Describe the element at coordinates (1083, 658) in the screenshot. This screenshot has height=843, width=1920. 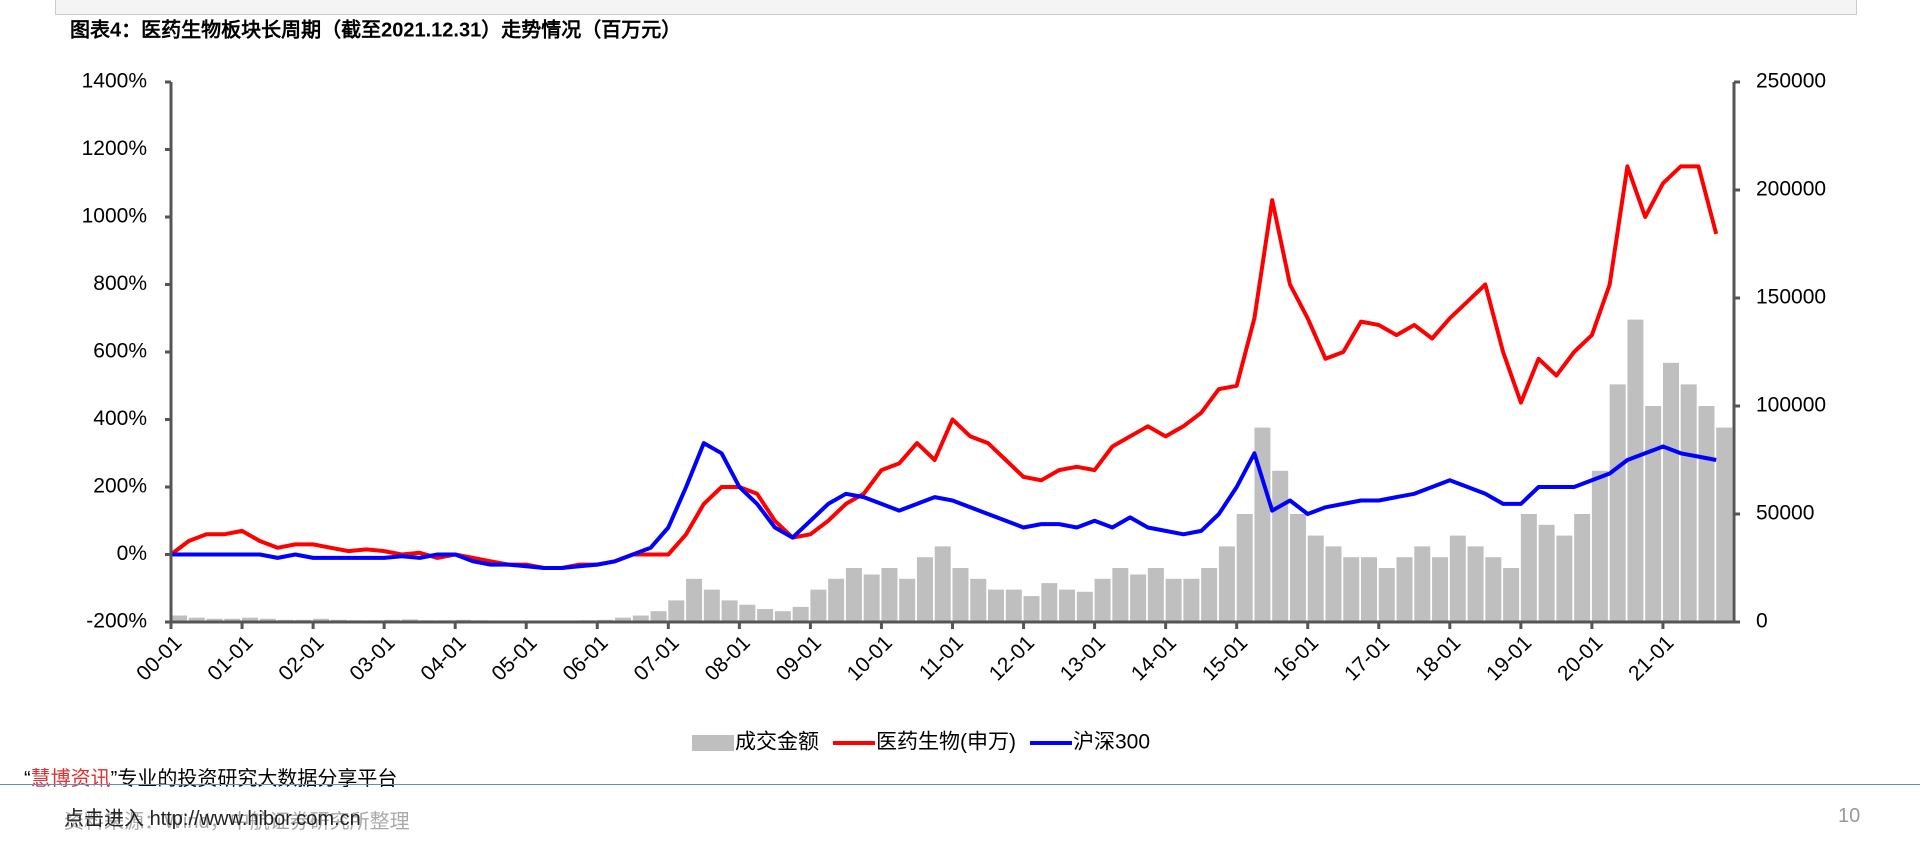
I see `x-tick-label: 13-01` at that location.